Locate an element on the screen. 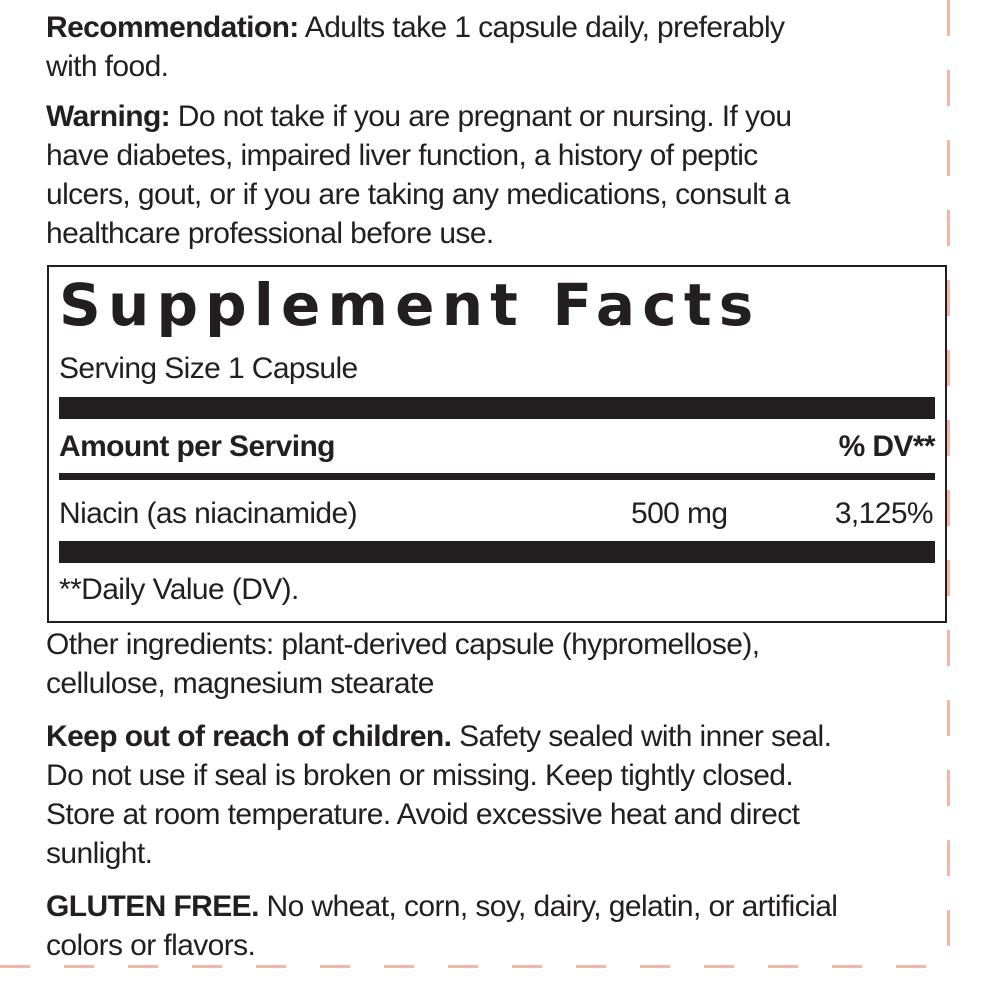  recommendation-label: Recommendation: is located at coordinates (172, 27).